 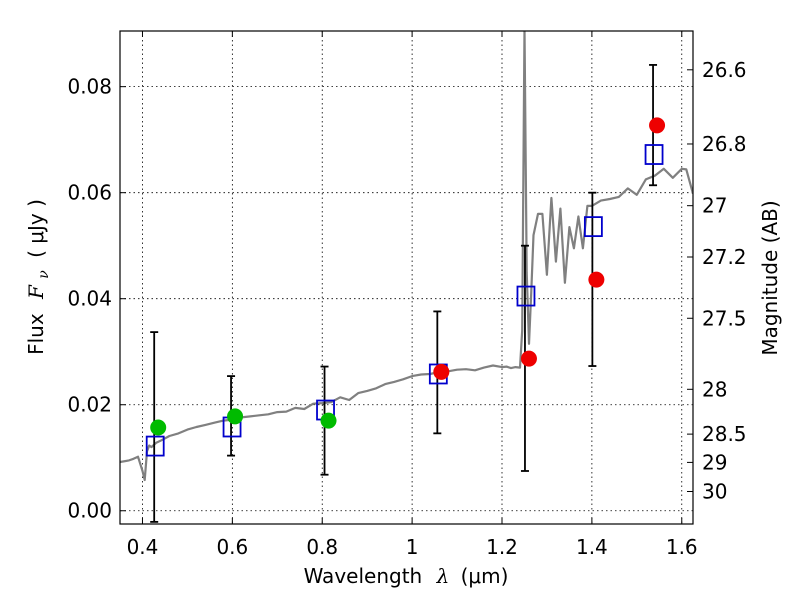 I want to click on x-tick-label: 1.6, so click(x=682, y=547).